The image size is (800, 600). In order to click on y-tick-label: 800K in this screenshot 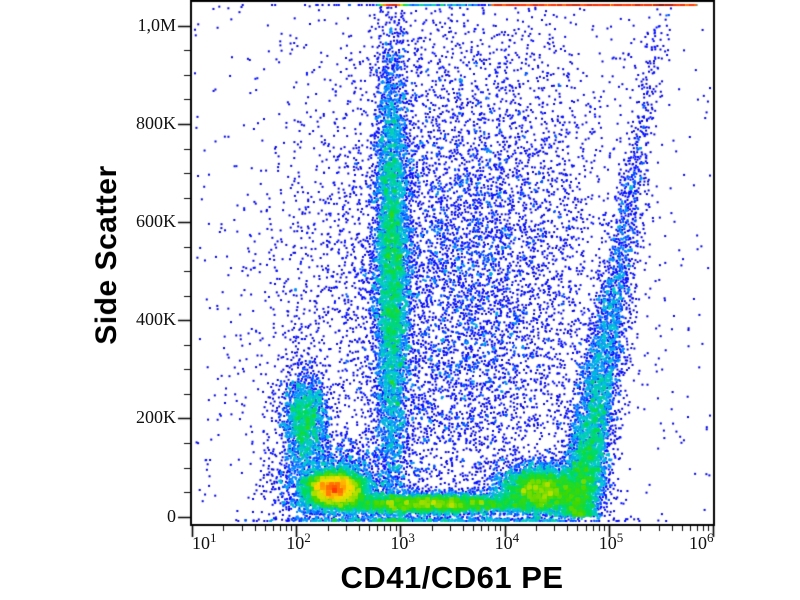, I will do `click(156, 123)`.